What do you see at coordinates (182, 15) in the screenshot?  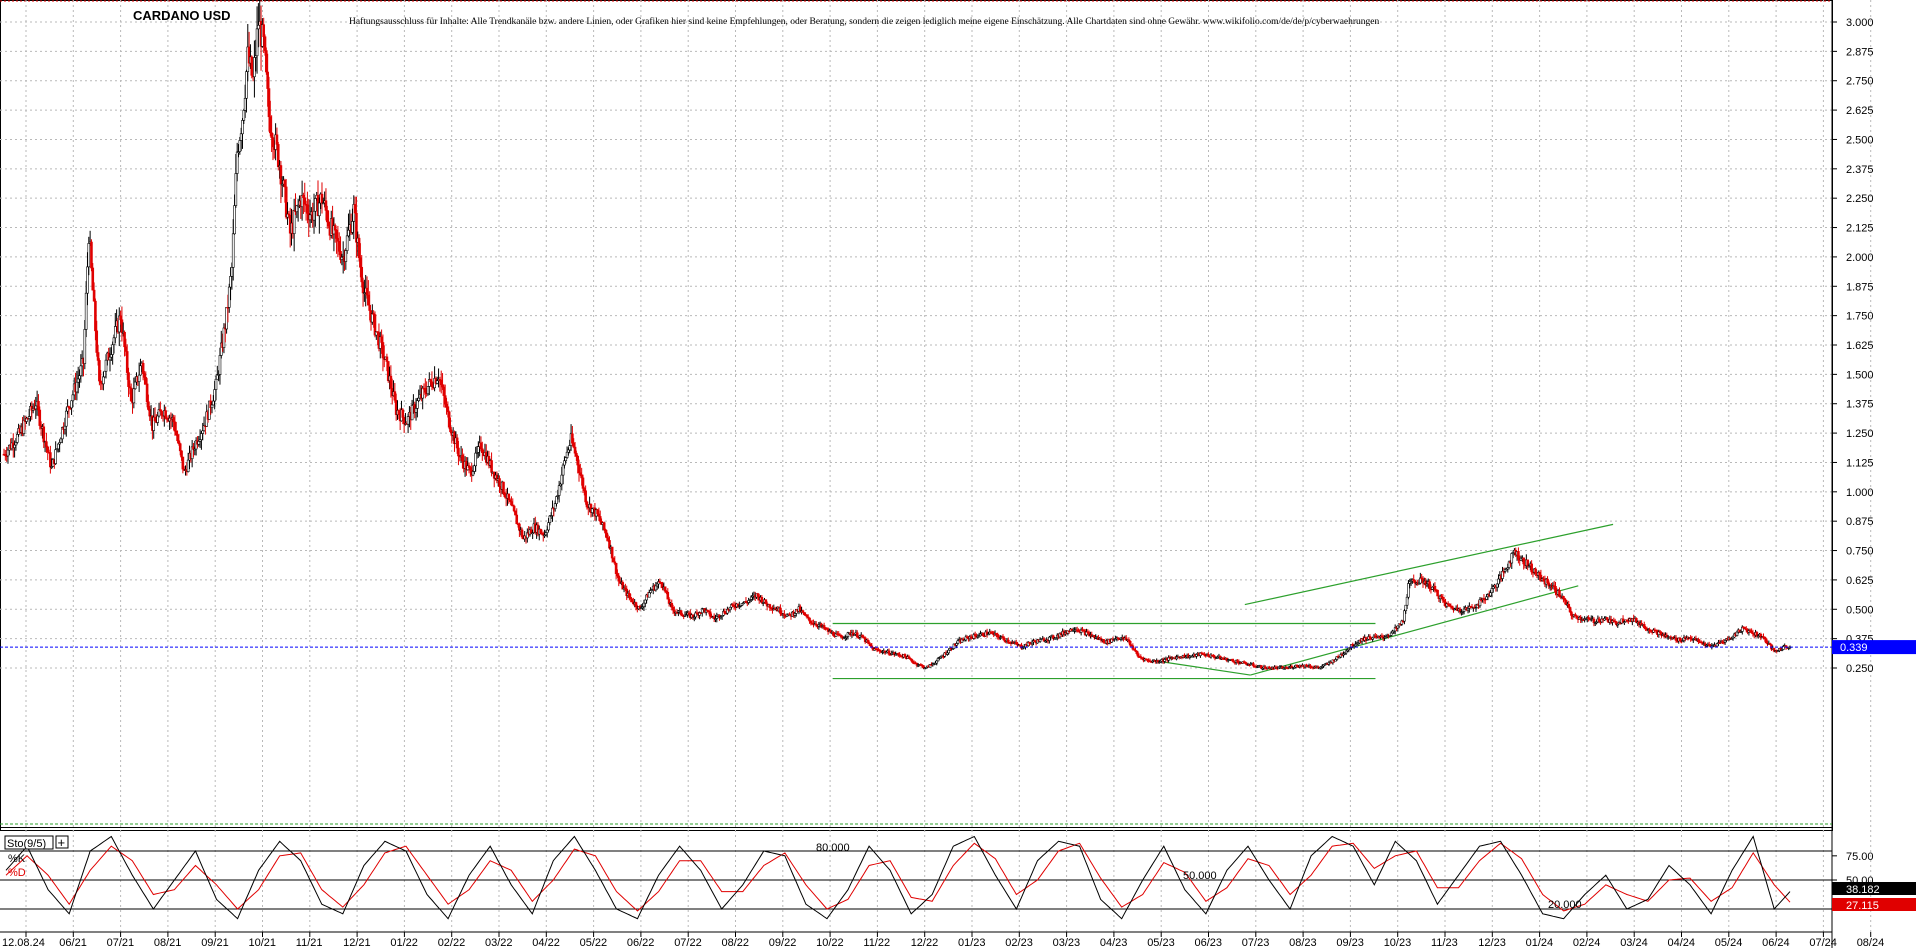 I see `chart-title: CARDANO USD` at bounding box center [182, 15].